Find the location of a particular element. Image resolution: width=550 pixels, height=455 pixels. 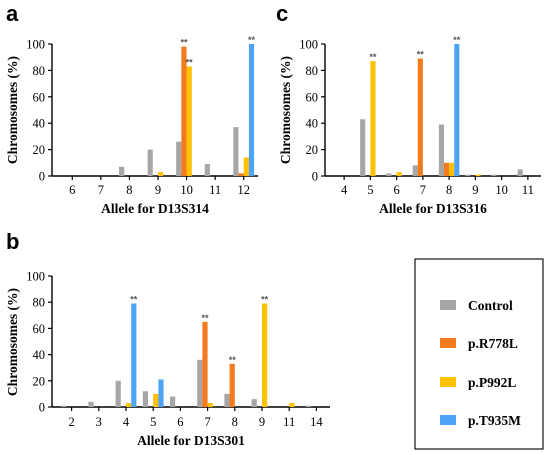

bars-group: ** ** ** ** is located at coordinates (186, 351).